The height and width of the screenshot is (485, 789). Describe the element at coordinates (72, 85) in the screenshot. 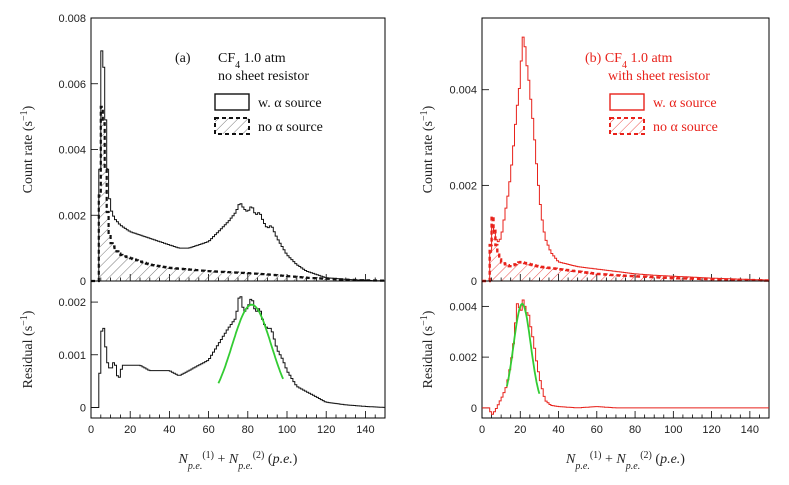

I see `y-tick-label: 0.006` at that location.